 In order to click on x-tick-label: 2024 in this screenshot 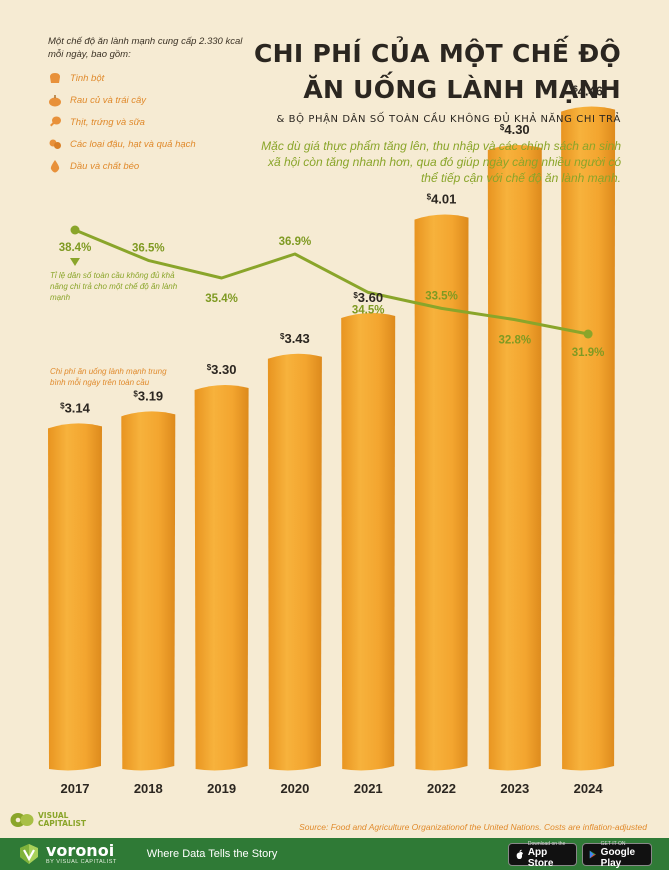, I will do `click(589, 788)`.